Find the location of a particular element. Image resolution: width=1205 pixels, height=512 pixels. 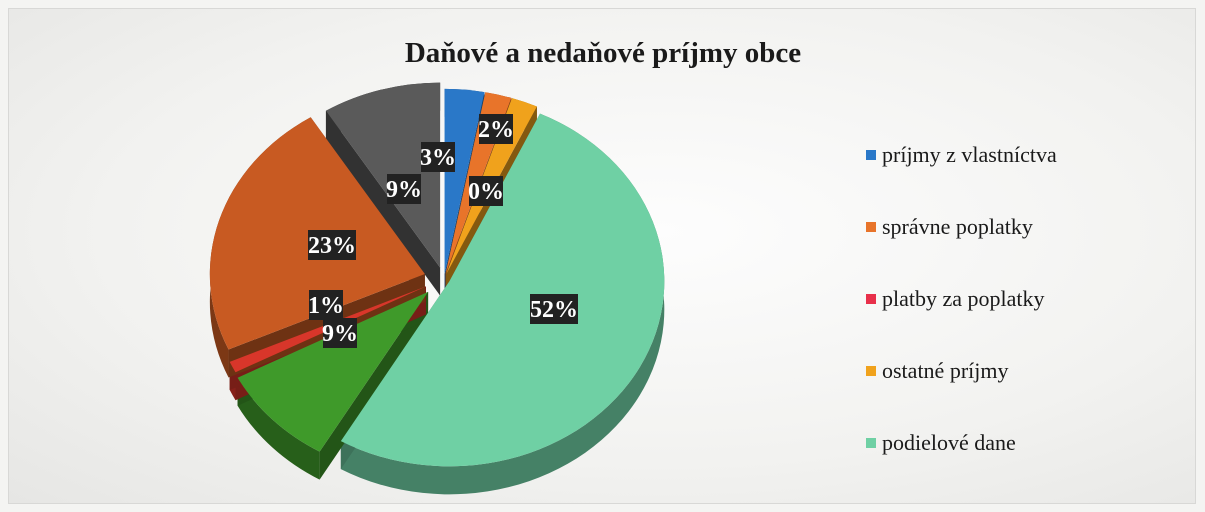

data-label: 3% is located at coordinates (438, 158).